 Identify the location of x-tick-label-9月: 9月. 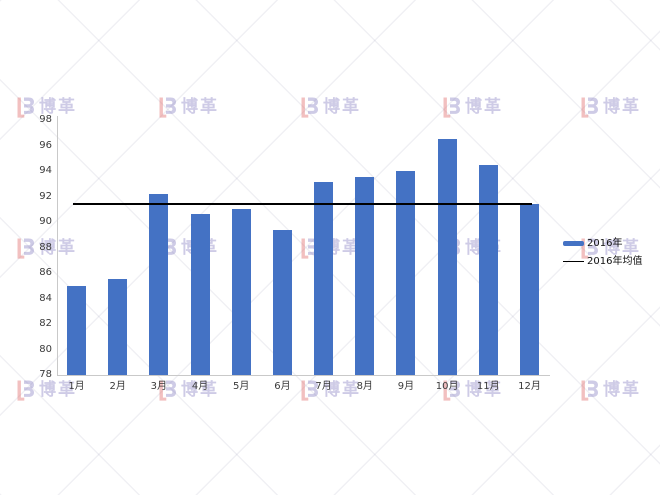
(406, 386).